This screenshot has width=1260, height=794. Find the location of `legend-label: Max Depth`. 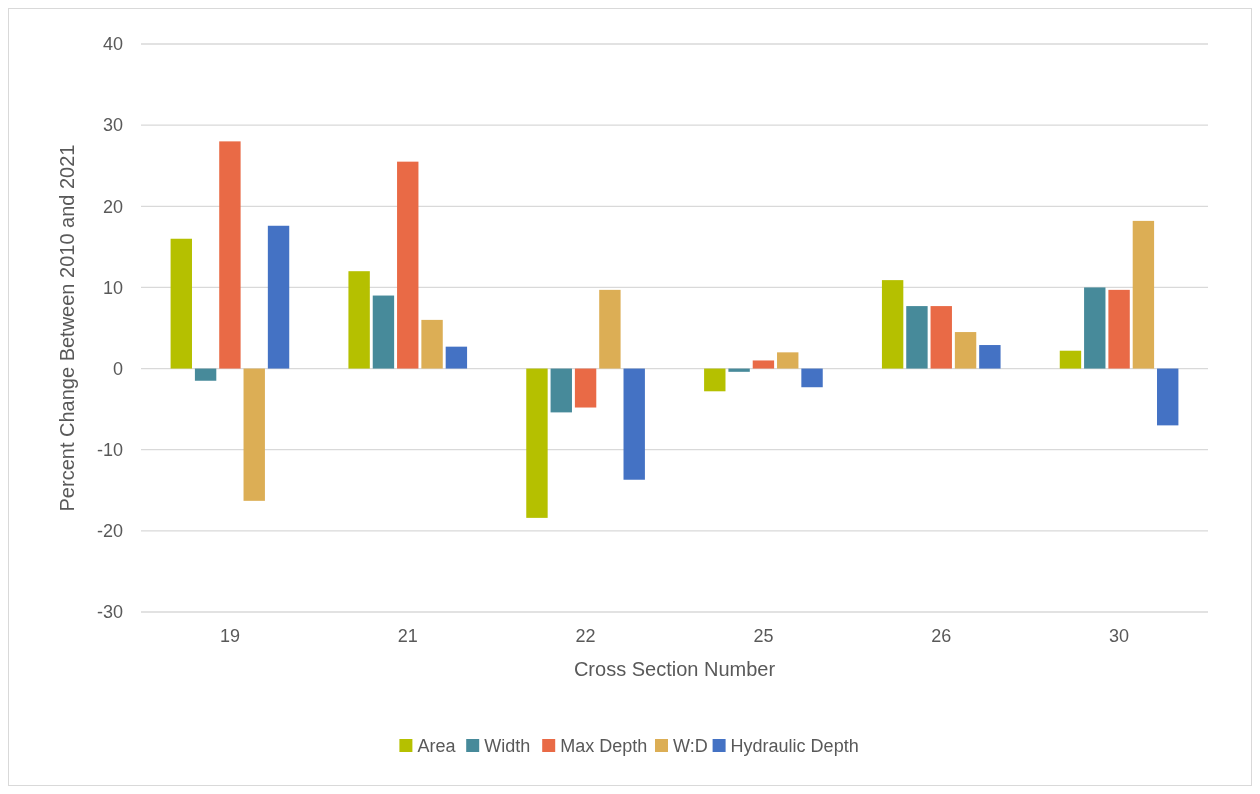

legend-label: Max Depth is located at coordinates (604, 746).